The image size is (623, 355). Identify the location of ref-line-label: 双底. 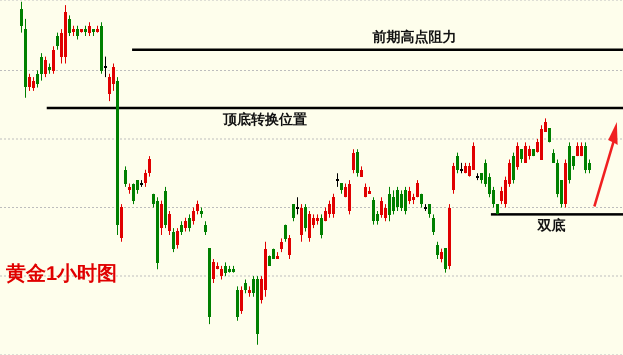
(551, 225).